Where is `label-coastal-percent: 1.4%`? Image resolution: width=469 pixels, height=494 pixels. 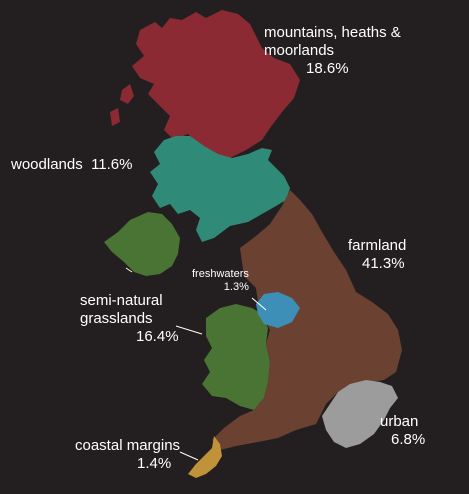 label-coastal-percent: 1.4% is located at coordinates (154, 463).